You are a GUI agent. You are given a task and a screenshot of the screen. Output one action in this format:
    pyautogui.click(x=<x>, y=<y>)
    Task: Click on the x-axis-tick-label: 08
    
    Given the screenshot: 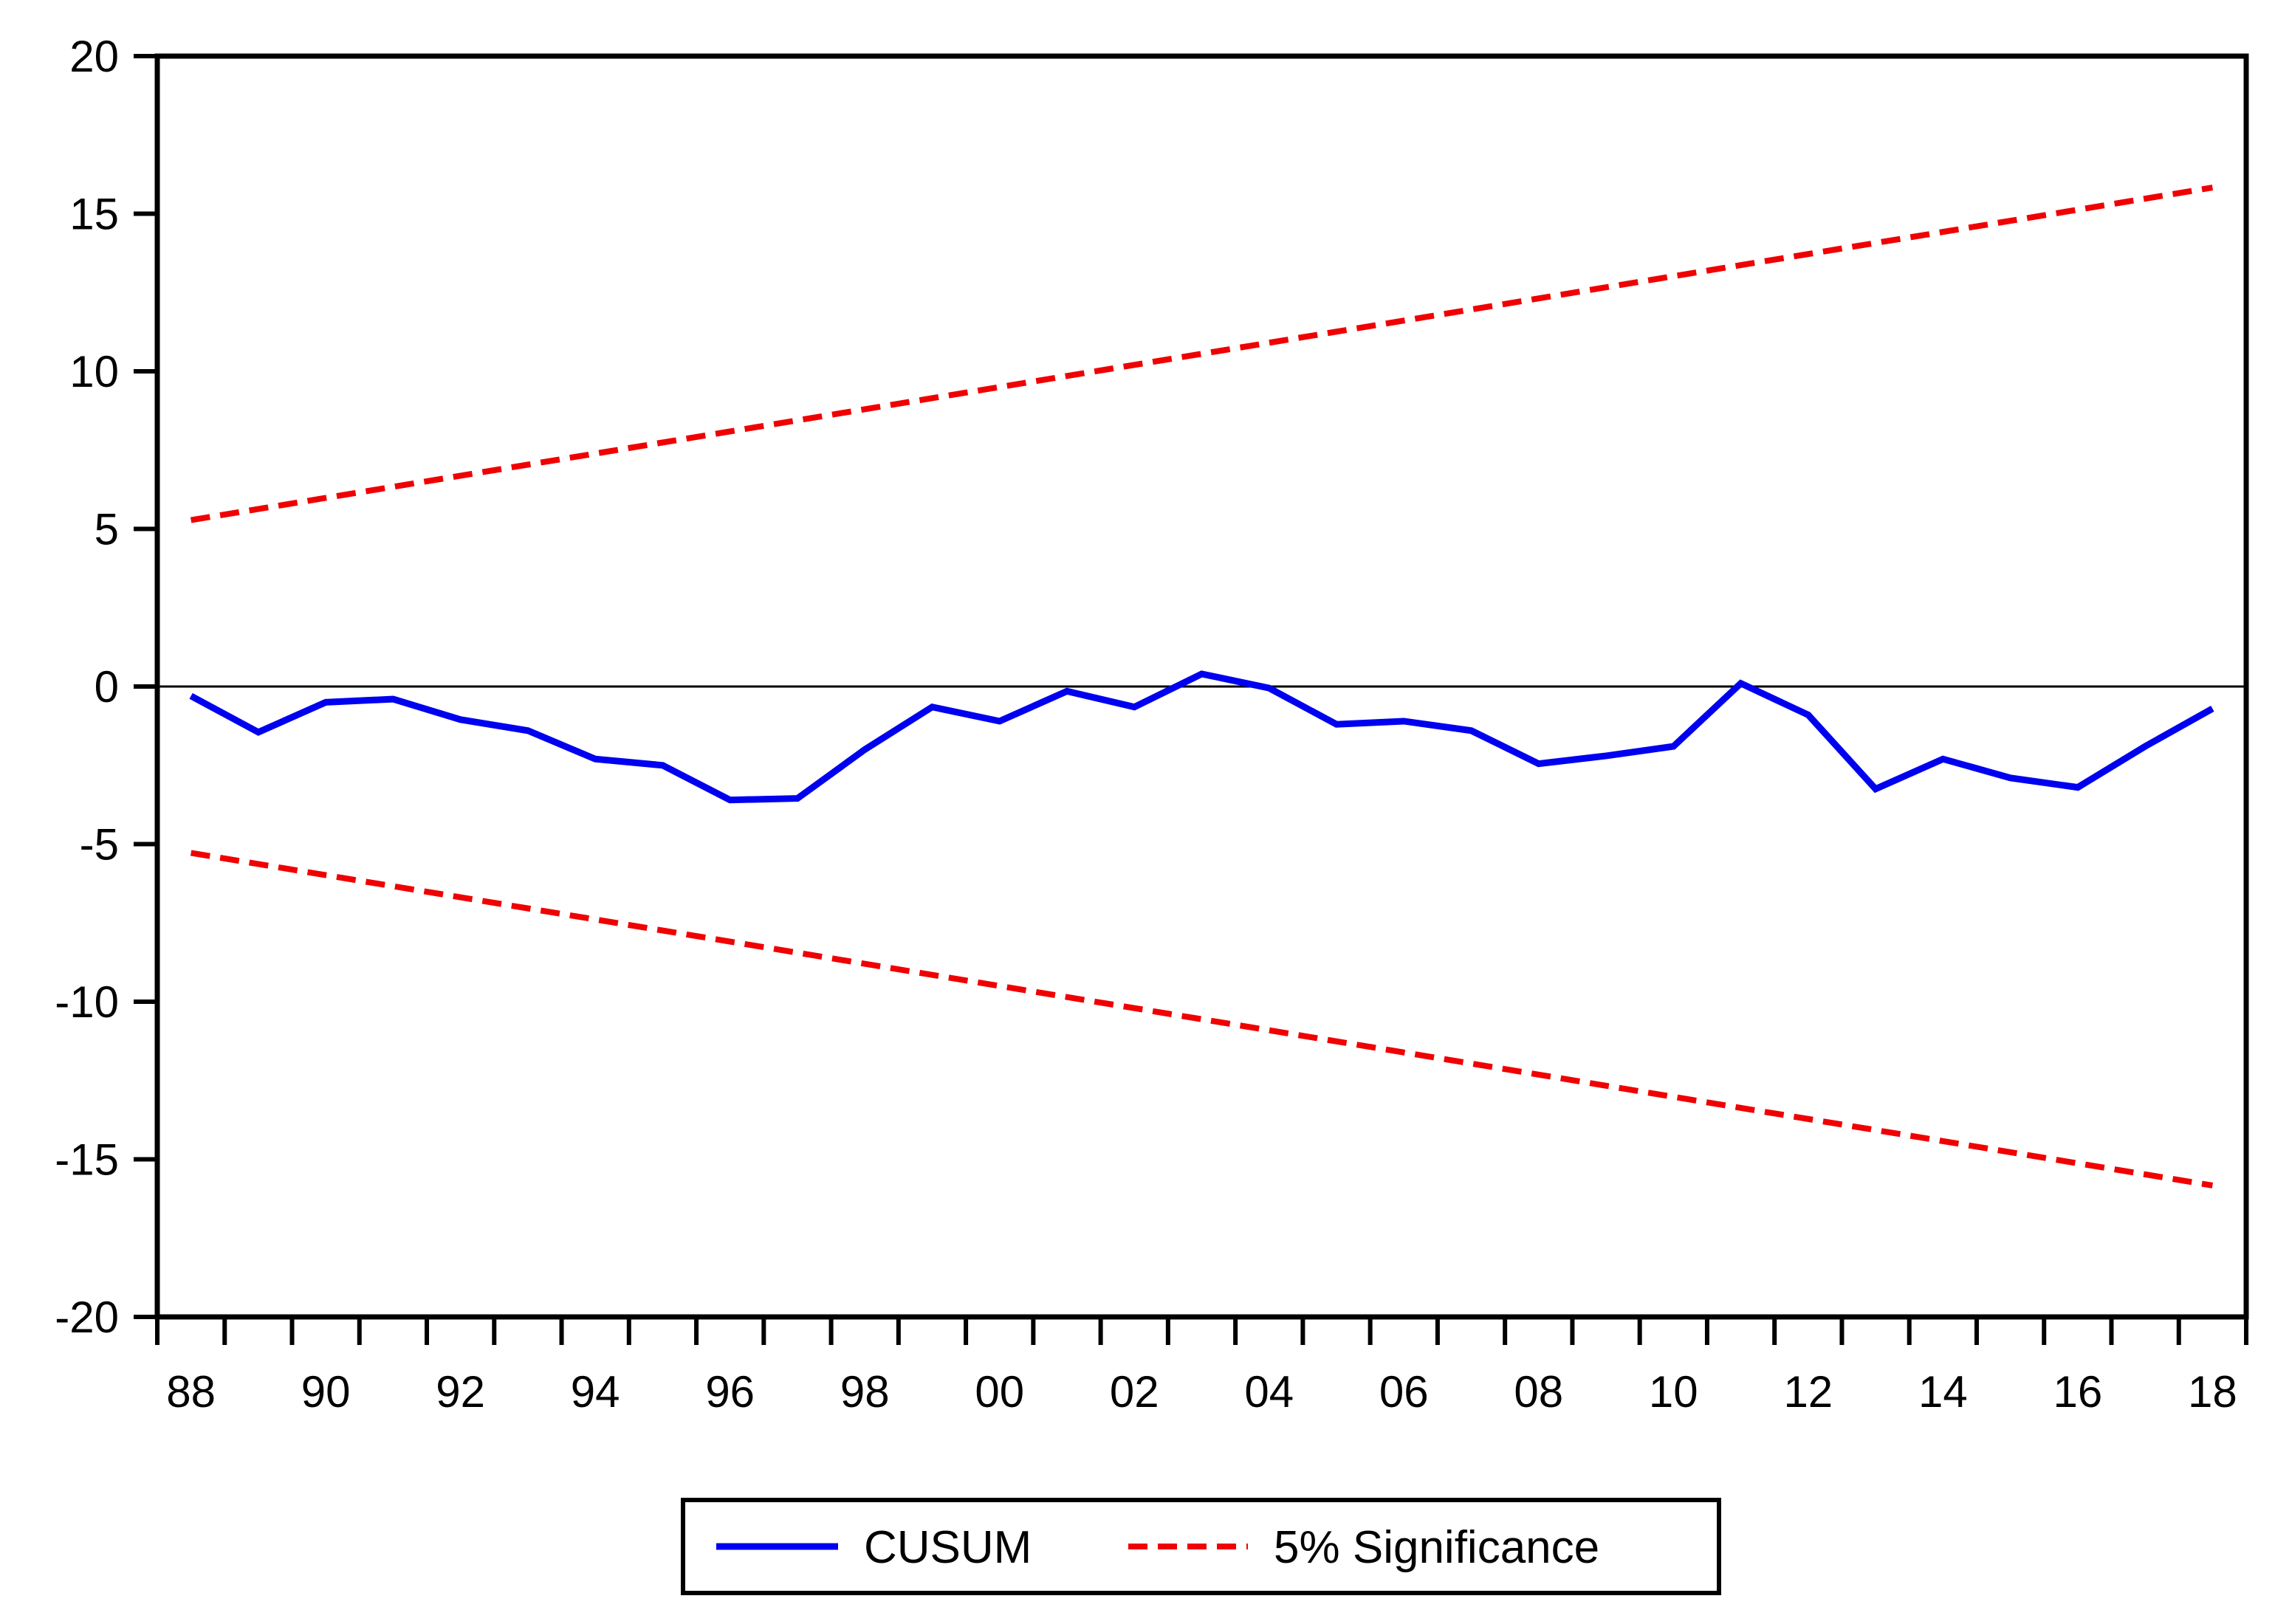 What is the action you would take?
    pyautogui.click(x=1538, y=1392)
    